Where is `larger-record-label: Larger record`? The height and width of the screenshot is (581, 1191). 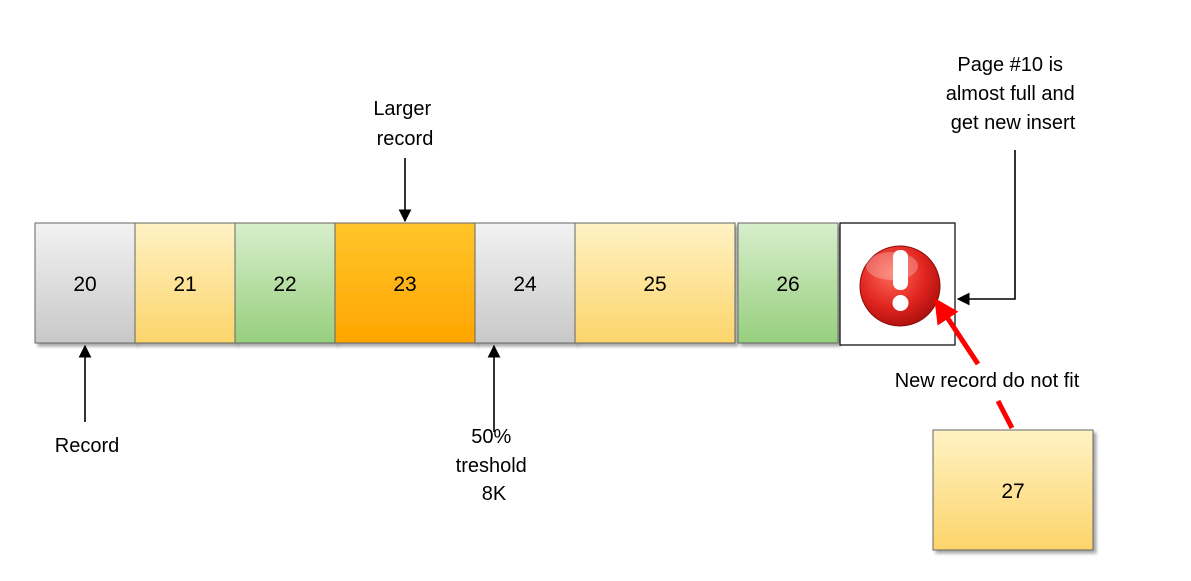 larger-record-label: Larger record is located at coordinates (404, 124).